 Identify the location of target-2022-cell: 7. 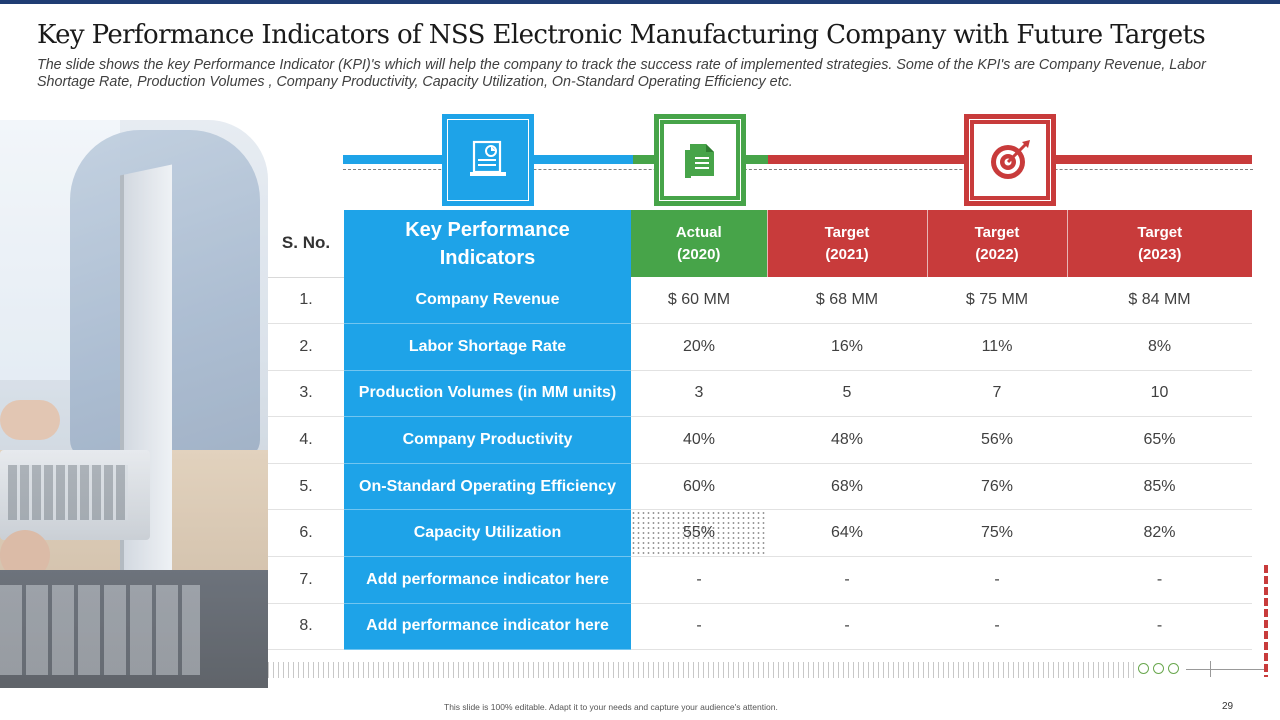
(997, 394).